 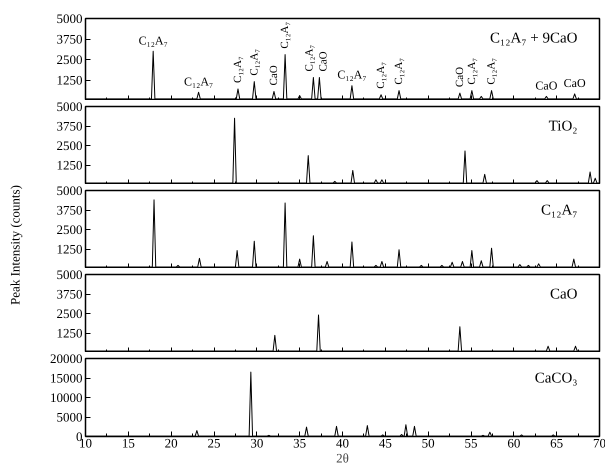 I want to click on x-tick-label: 20, so click(x=171, y=443).